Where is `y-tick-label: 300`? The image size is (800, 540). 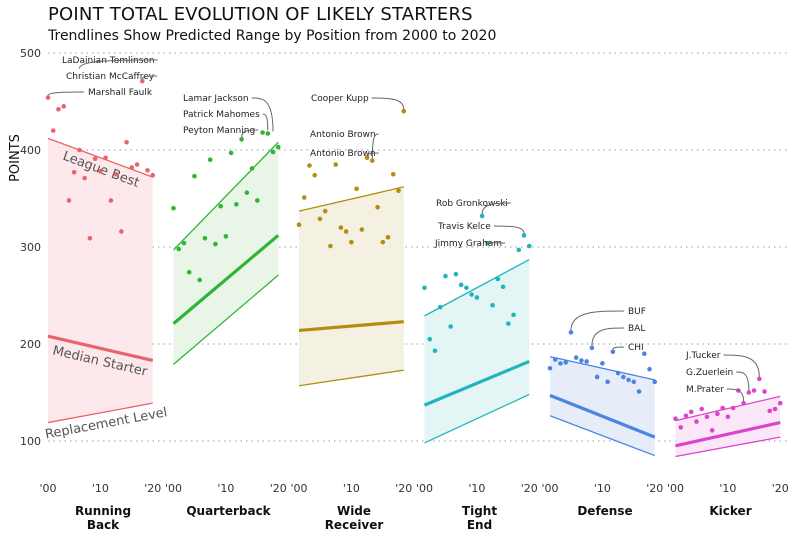
y-tick-label: 300 is located at coordinates (30, 247).